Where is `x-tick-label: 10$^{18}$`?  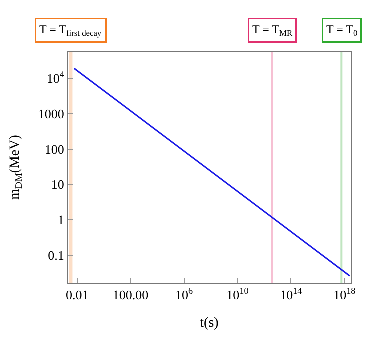
x-tick-label: 10$^{18}$ is located at coordinates (345, 294).